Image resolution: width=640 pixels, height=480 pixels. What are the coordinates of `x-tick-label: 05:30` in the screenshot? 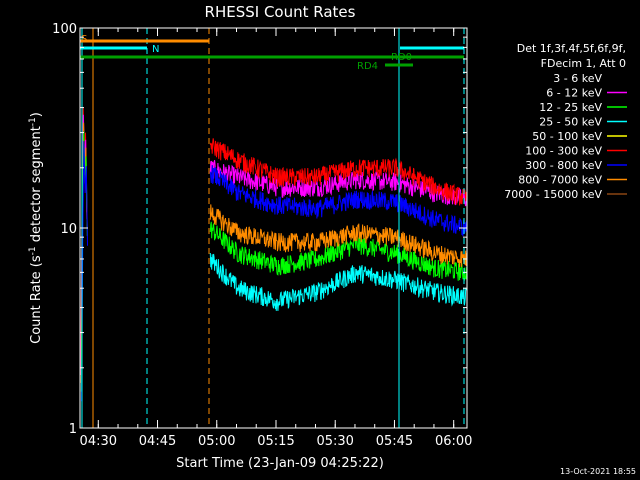 It's located at (334, 441).